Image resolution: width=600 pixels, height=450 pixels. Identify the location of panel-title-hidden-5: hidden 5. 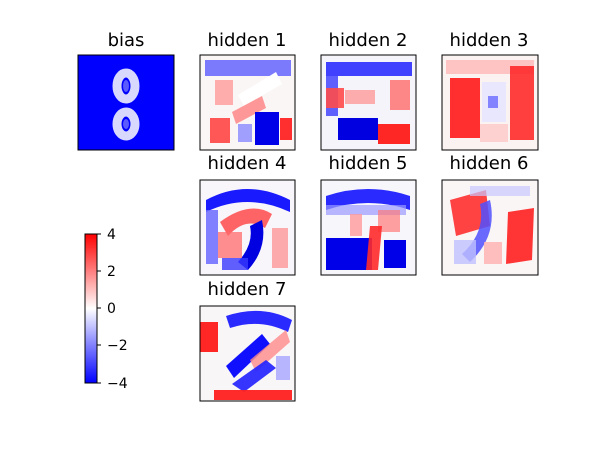
(368, 163).